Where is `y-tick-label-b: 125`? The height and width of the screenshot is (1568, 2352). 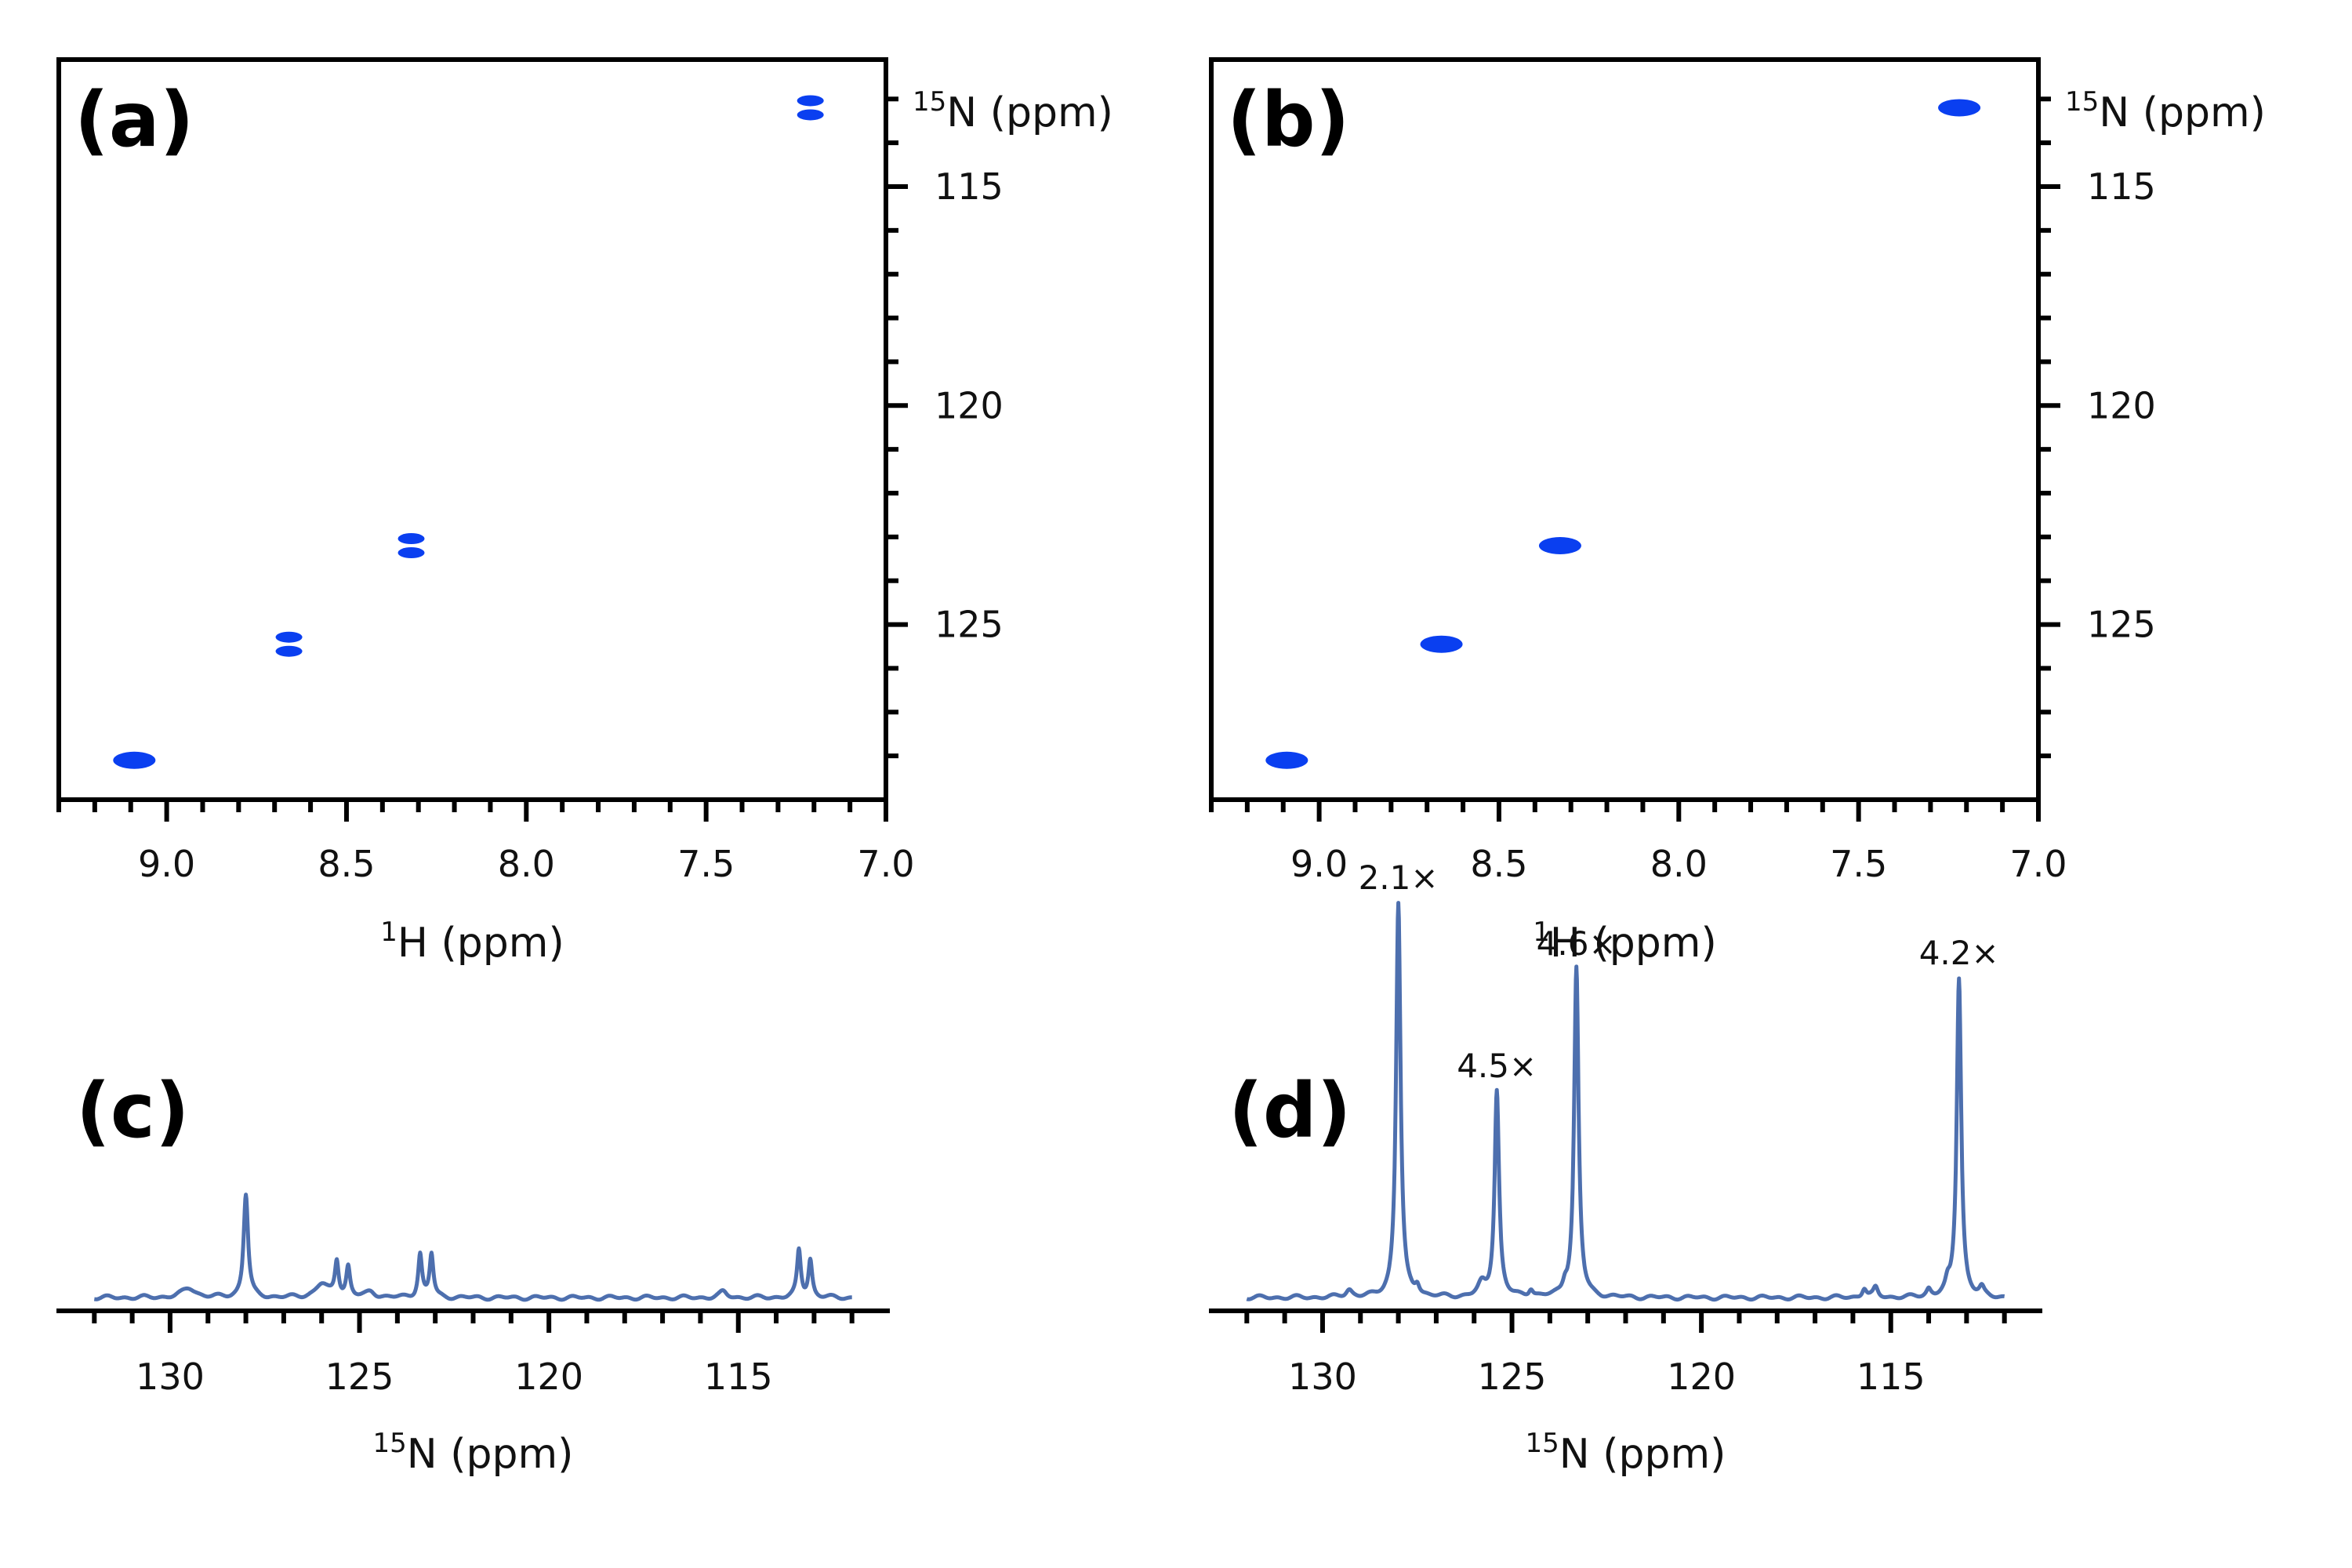 y-tick-label-b: 125 is located at coordinates (2121, 625).